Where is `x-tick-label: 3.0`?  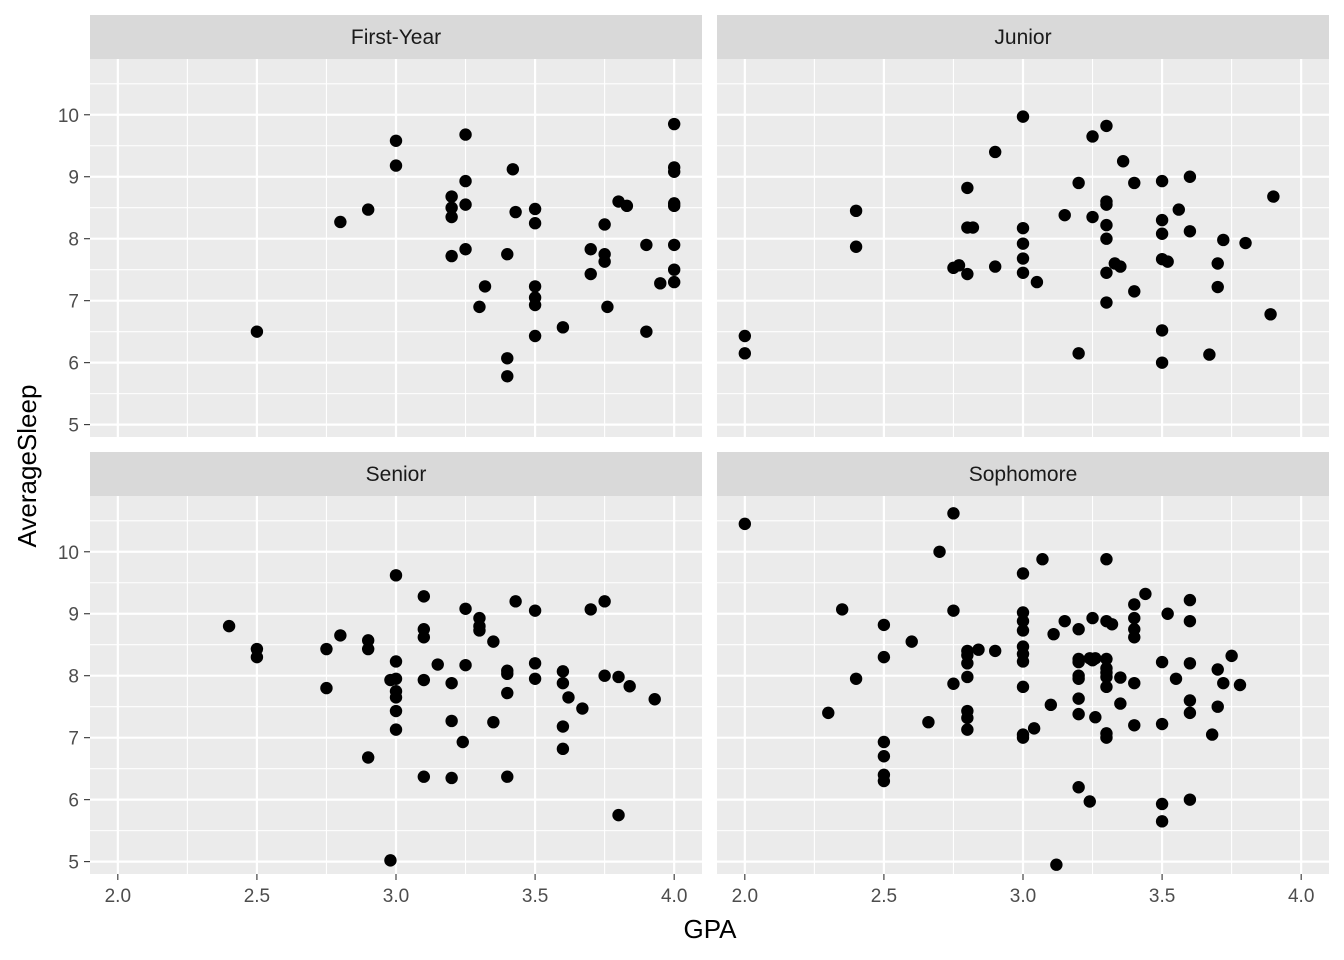 x-tick-label: 3.0 is located at coordinates (1023, 896).